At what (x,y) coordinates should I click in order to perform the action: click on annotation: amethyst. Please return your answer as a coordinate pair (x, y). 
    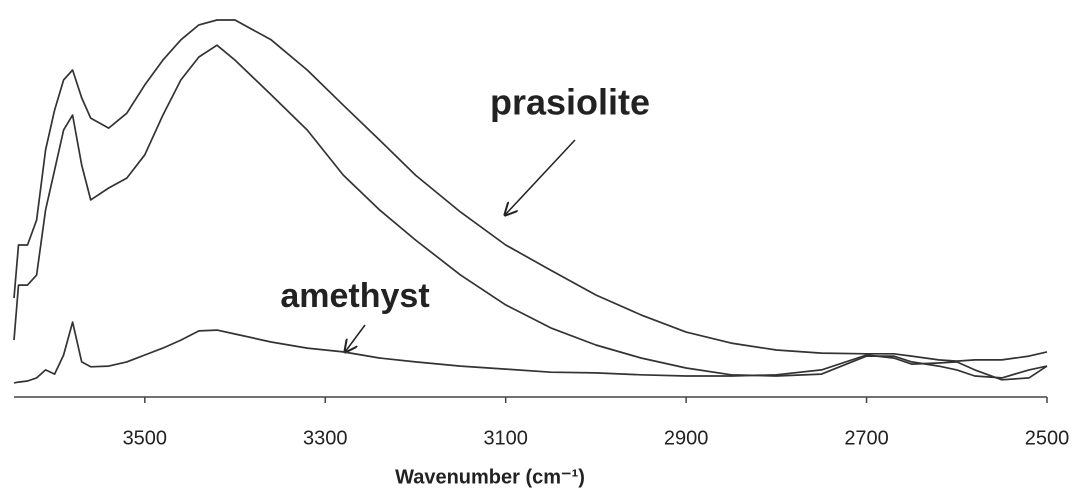
    Looking at the image, I should click on (354, 296).